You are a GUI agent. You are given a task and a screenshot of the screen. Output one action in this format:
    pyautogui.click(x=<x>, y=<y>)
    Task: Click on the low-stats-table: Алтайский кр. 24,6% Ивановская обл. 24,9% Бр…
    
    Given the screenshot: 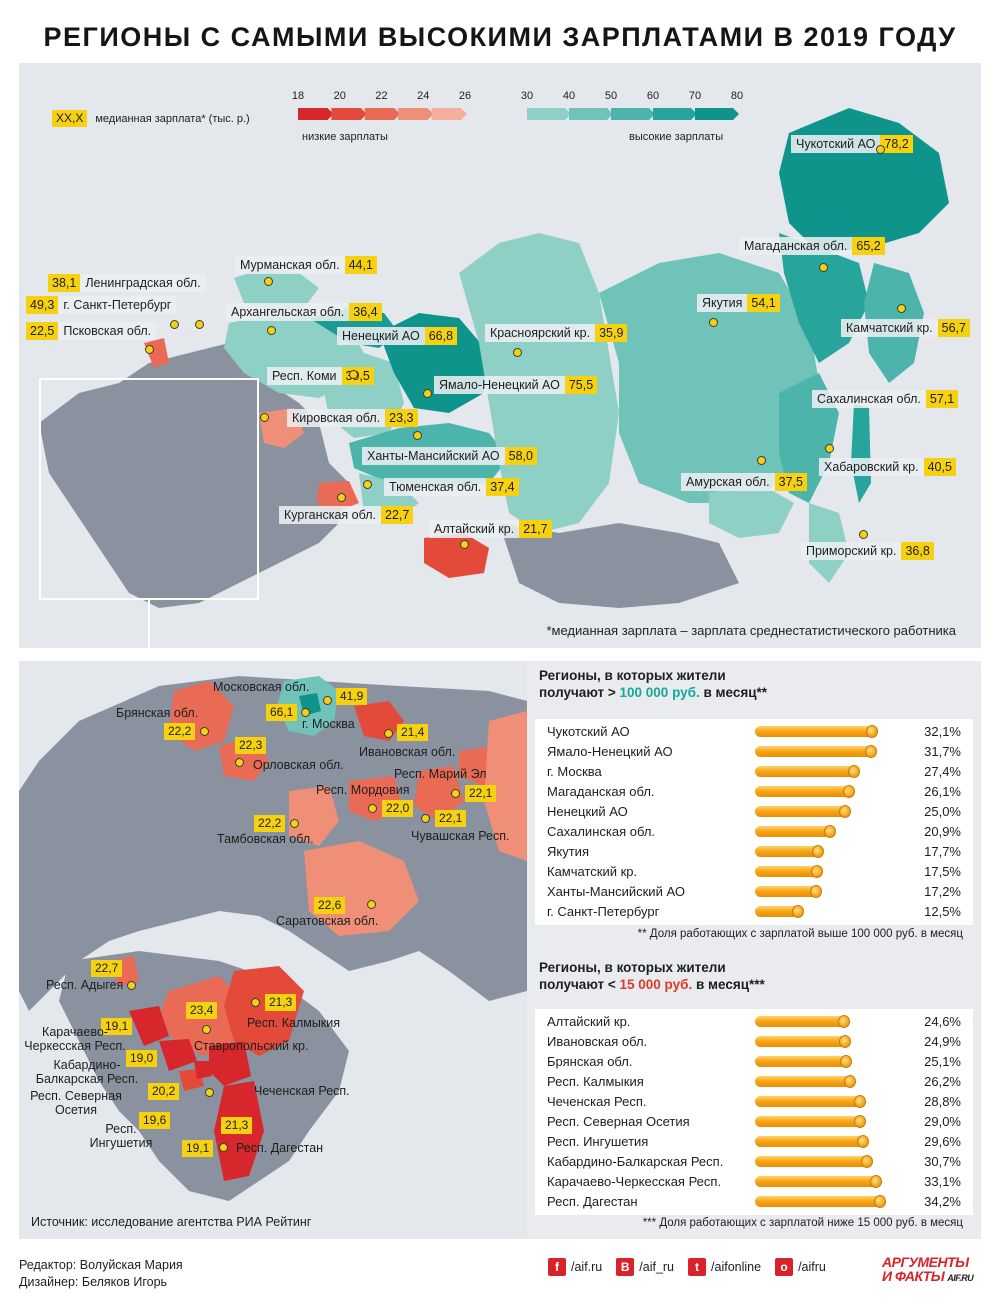 What is the action you would take?
    pyautogui.click(x=754, y=1112)
    